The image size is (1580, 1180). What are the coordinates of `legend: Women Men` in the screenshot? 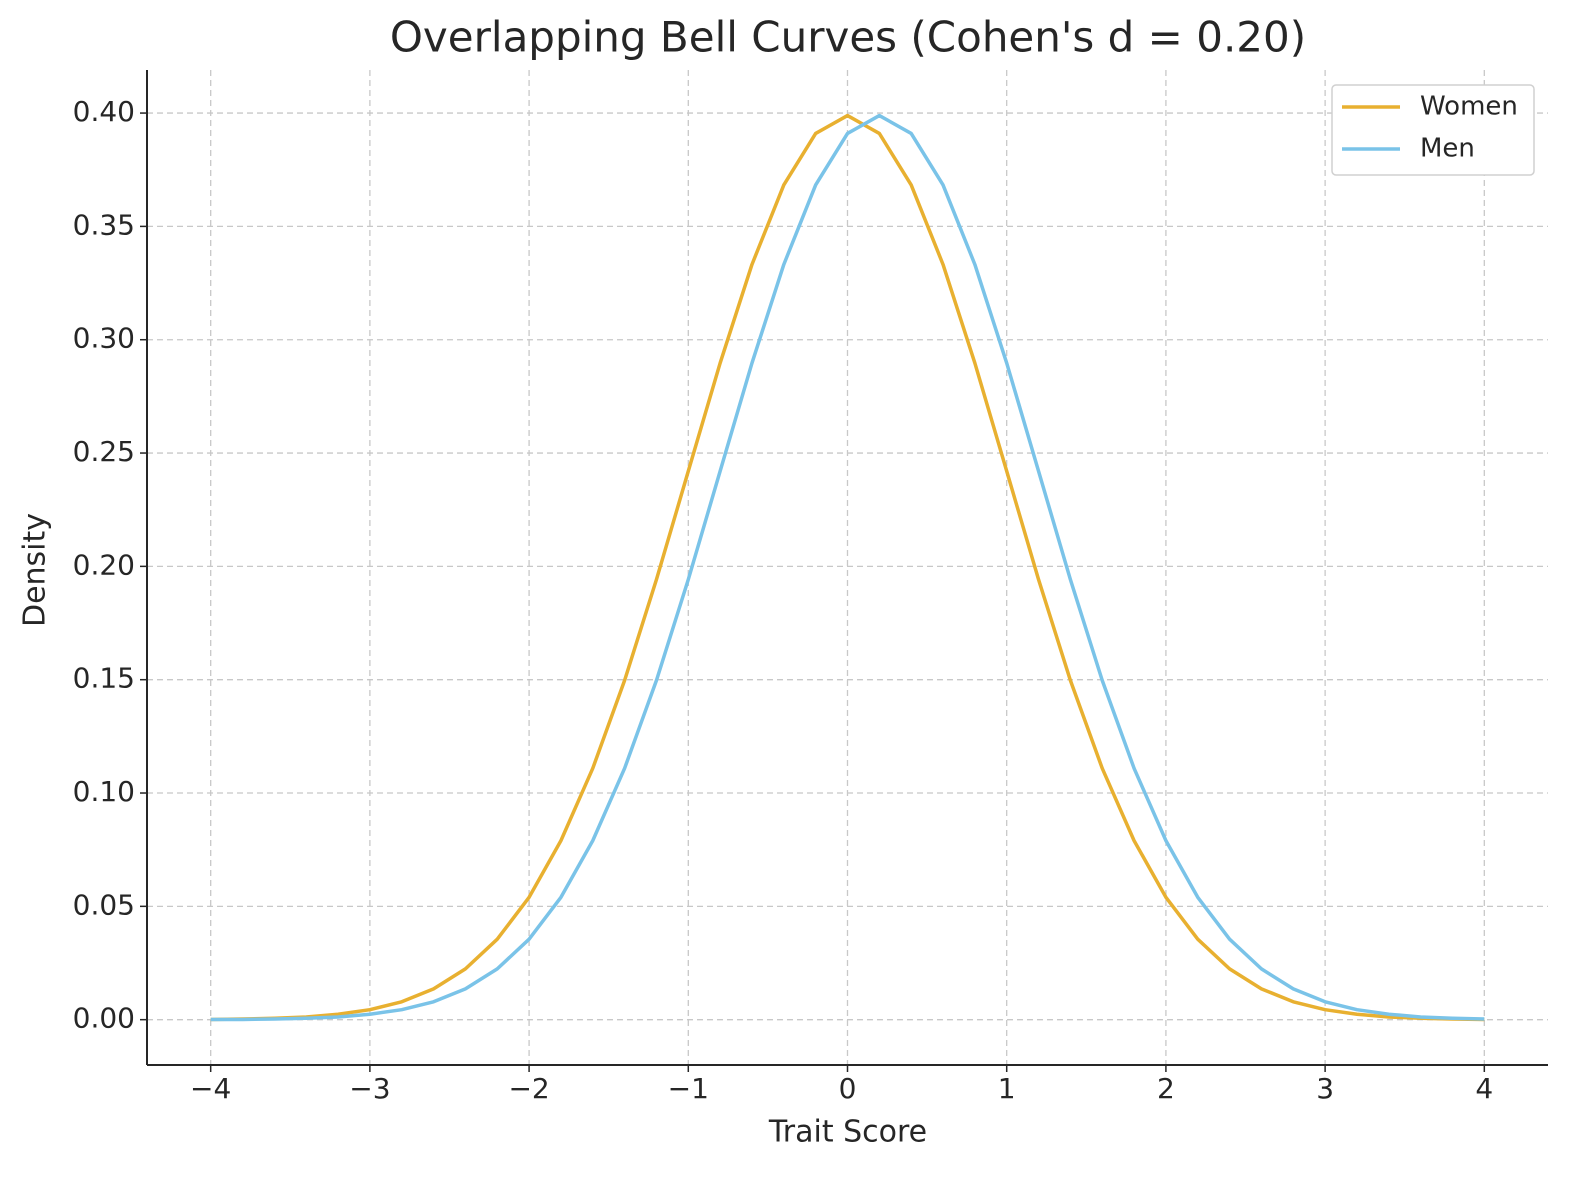 It's located at (1433, 130).